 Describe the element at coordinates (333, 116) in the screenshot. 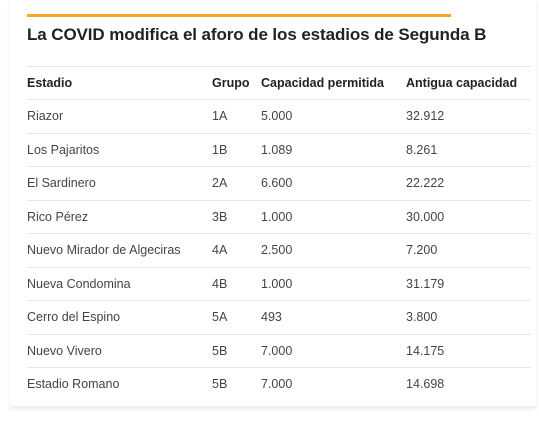

I see `cell-capacidad-permitida: 5.000` at that location.